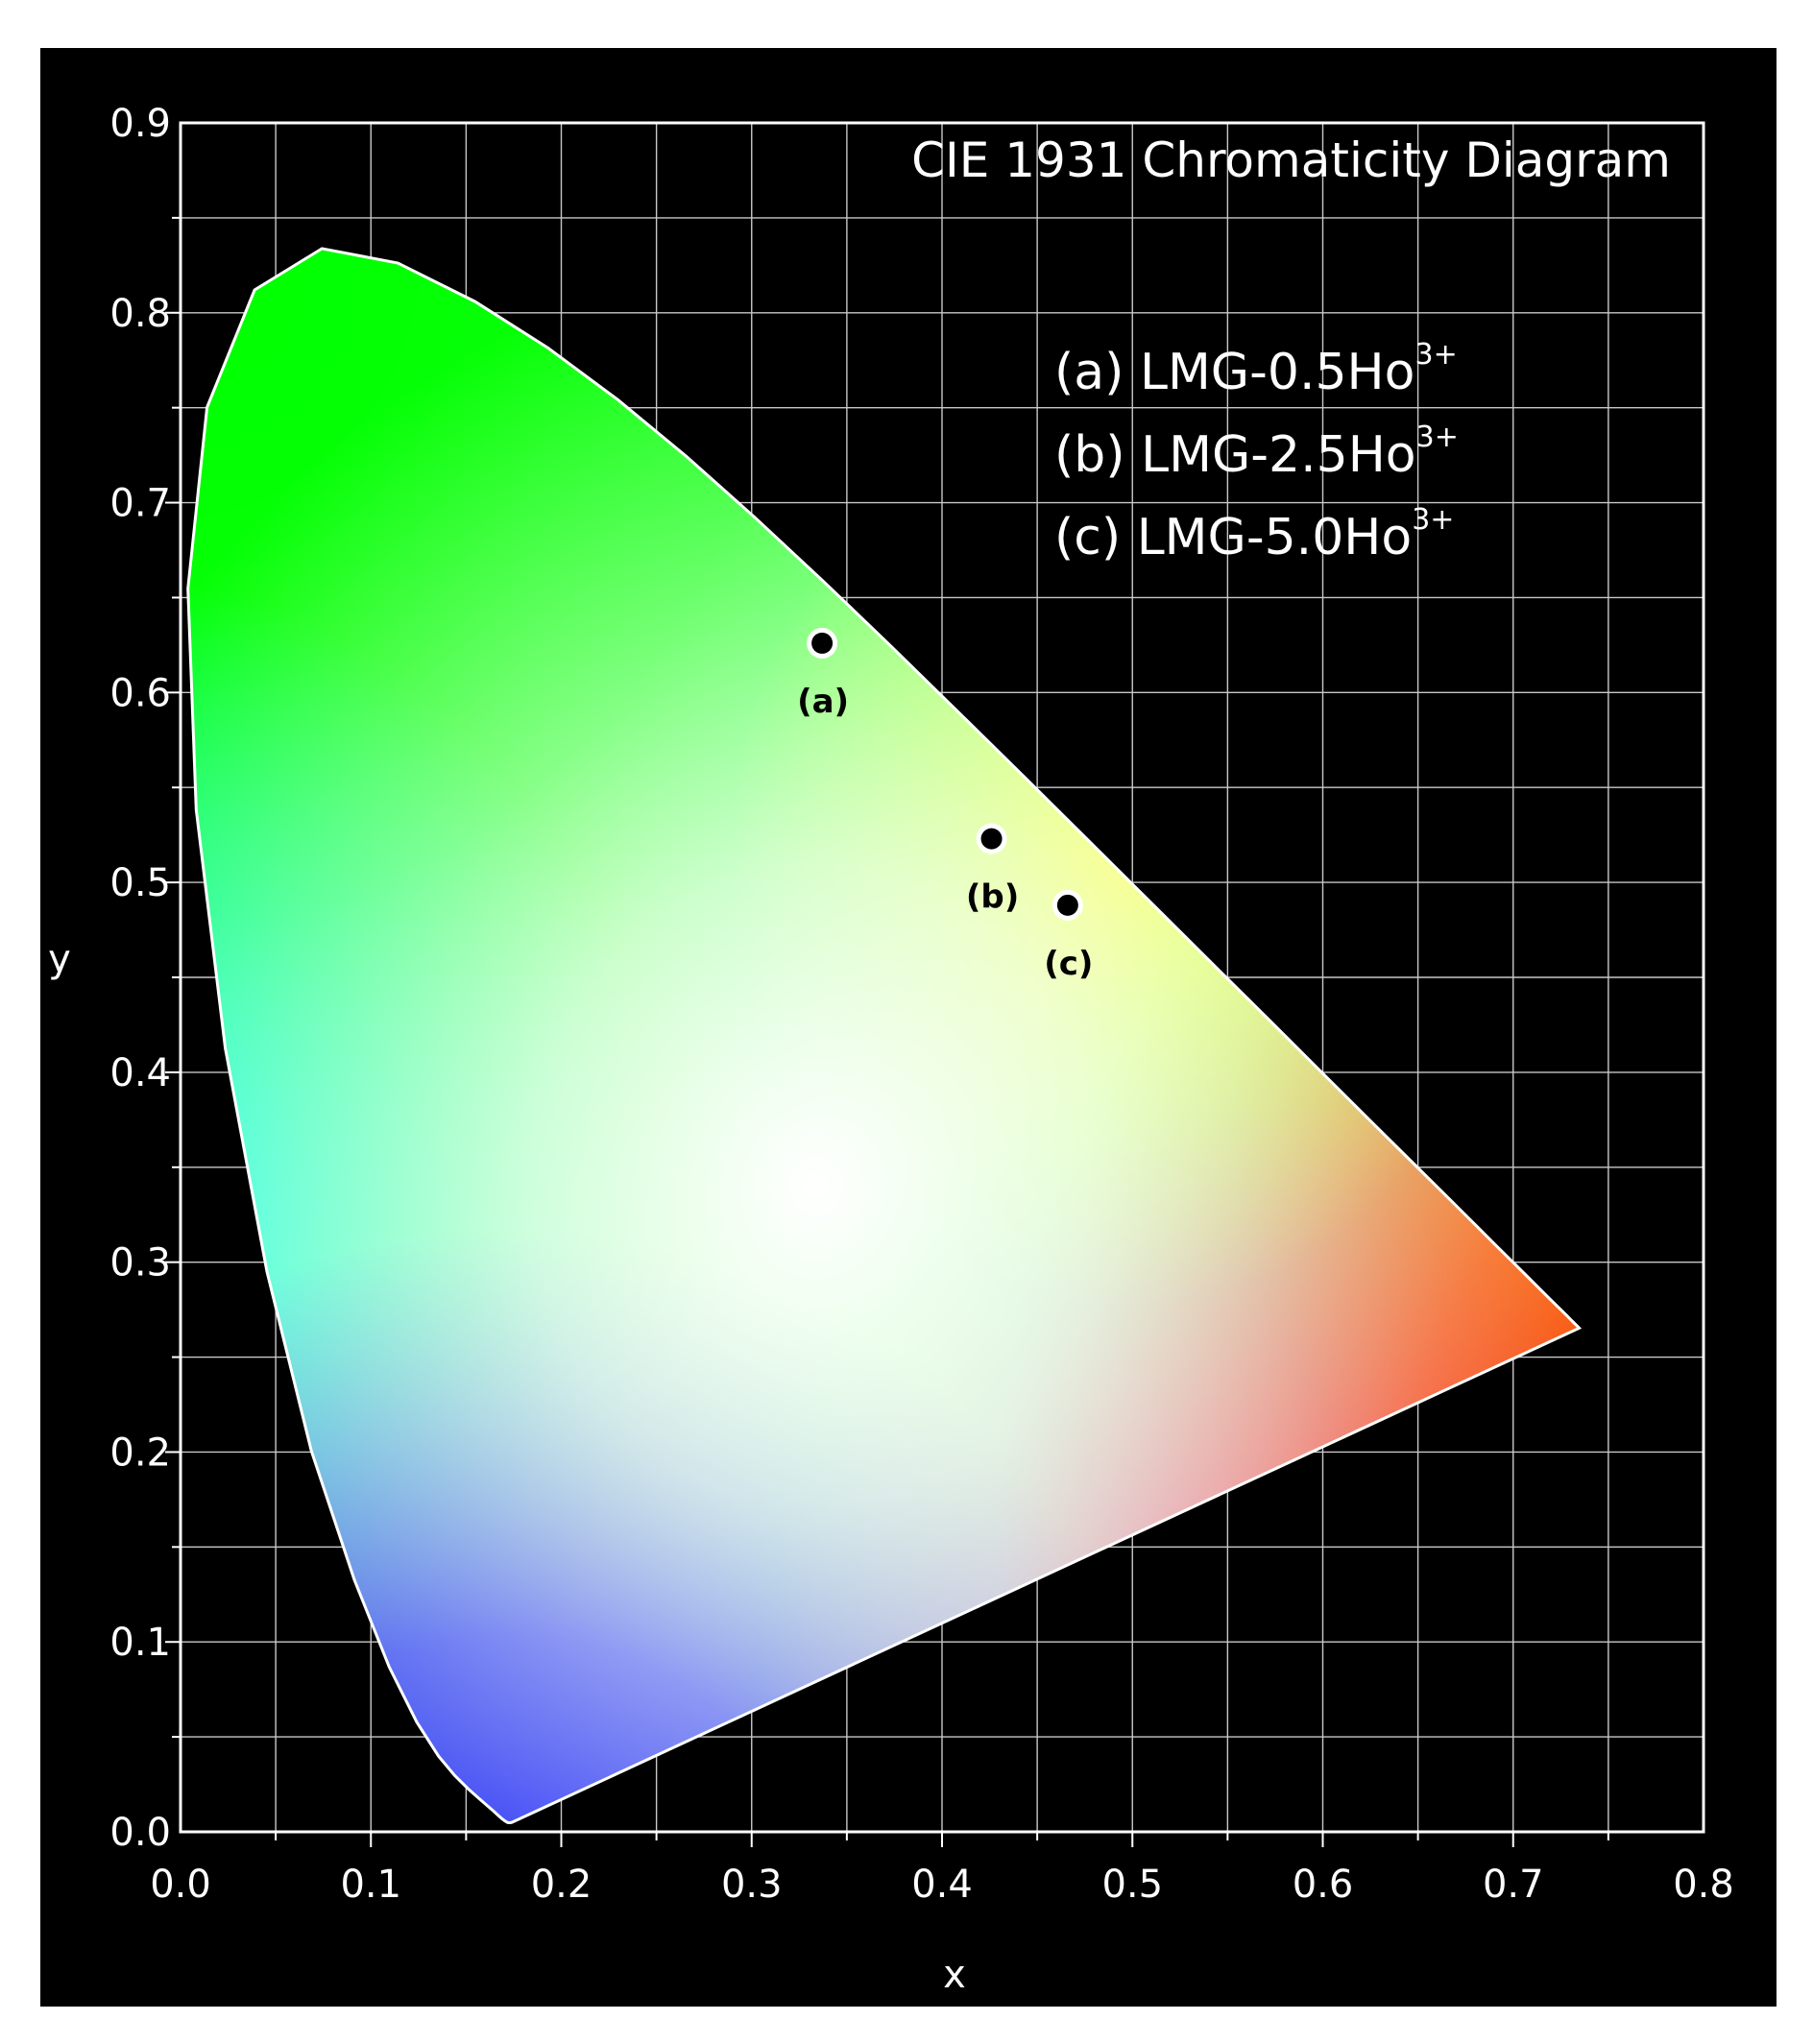  Describe the element at coordinates (140, 1643) in the screenshot. I see `y-tick-label: 0.1` at that location.